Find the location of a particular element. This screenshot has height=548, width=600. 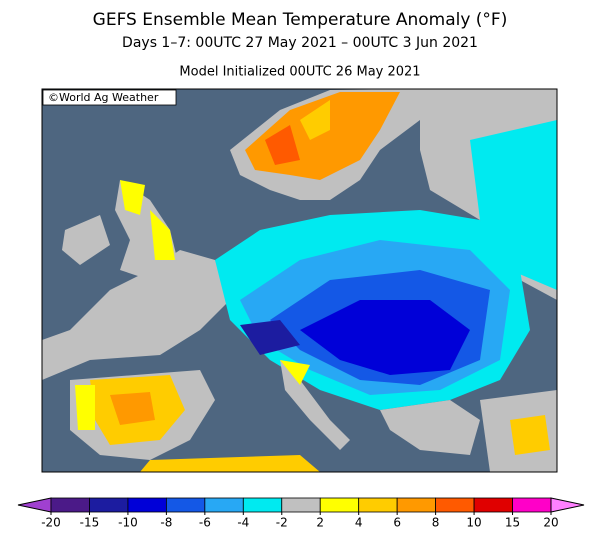

tick-label: -2 is located at coordinates (282, 523).